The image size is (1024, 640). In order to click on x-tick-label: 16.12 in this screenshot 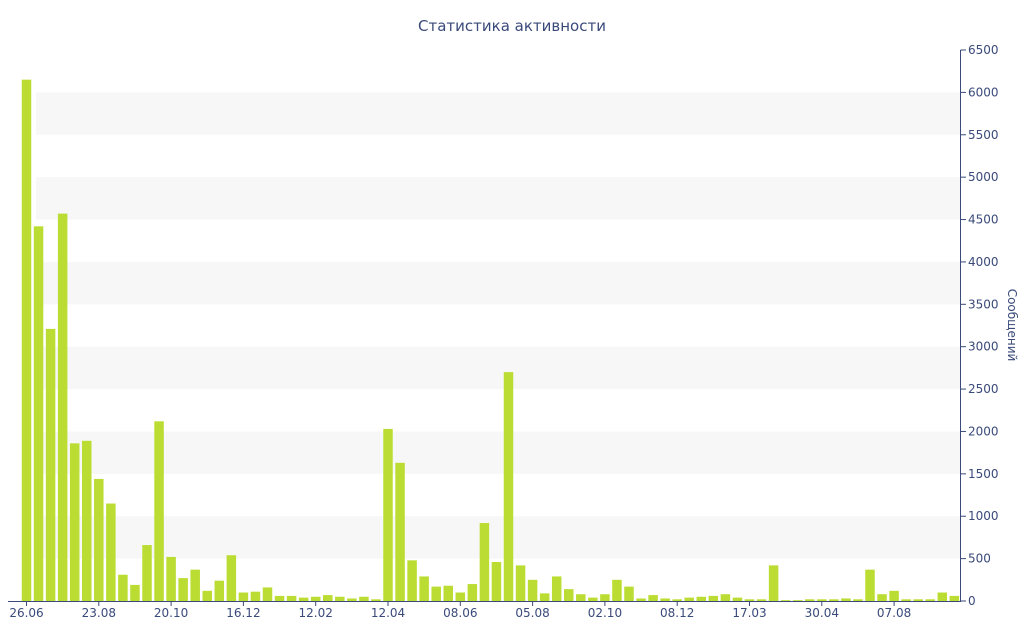, I will do `click(243, 613)`.